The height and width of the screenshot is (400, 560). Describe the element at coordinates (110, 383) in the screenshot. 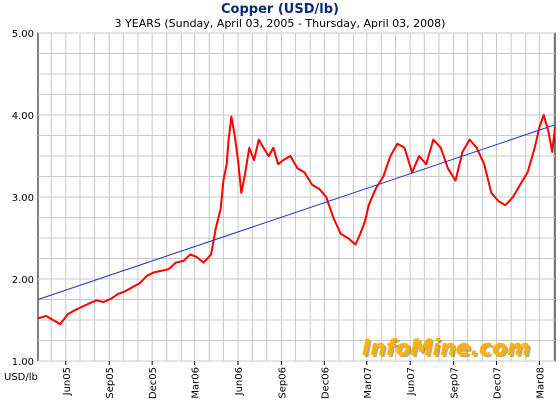

I see `x-tick-label: Sep05` at that location.